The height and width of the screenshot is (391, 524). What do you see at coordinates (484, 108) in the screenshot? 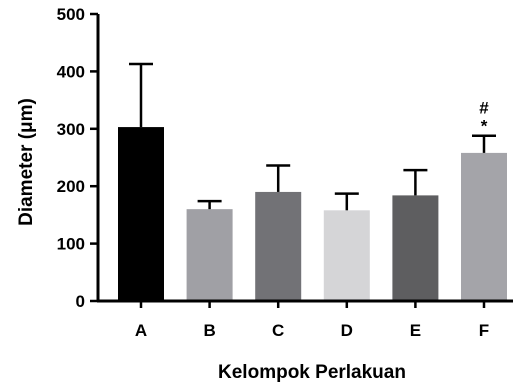
I see `significance-marker: #` at bounding box center [484, 108].